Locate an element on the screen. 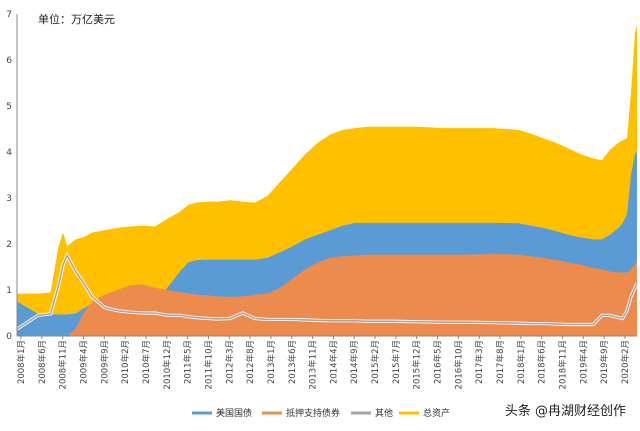 The width and height of the screenshot is (640, 431). y-axis-ticks: 0 1 2 3 4 5 6 7 is located at coordinates (9, 176).